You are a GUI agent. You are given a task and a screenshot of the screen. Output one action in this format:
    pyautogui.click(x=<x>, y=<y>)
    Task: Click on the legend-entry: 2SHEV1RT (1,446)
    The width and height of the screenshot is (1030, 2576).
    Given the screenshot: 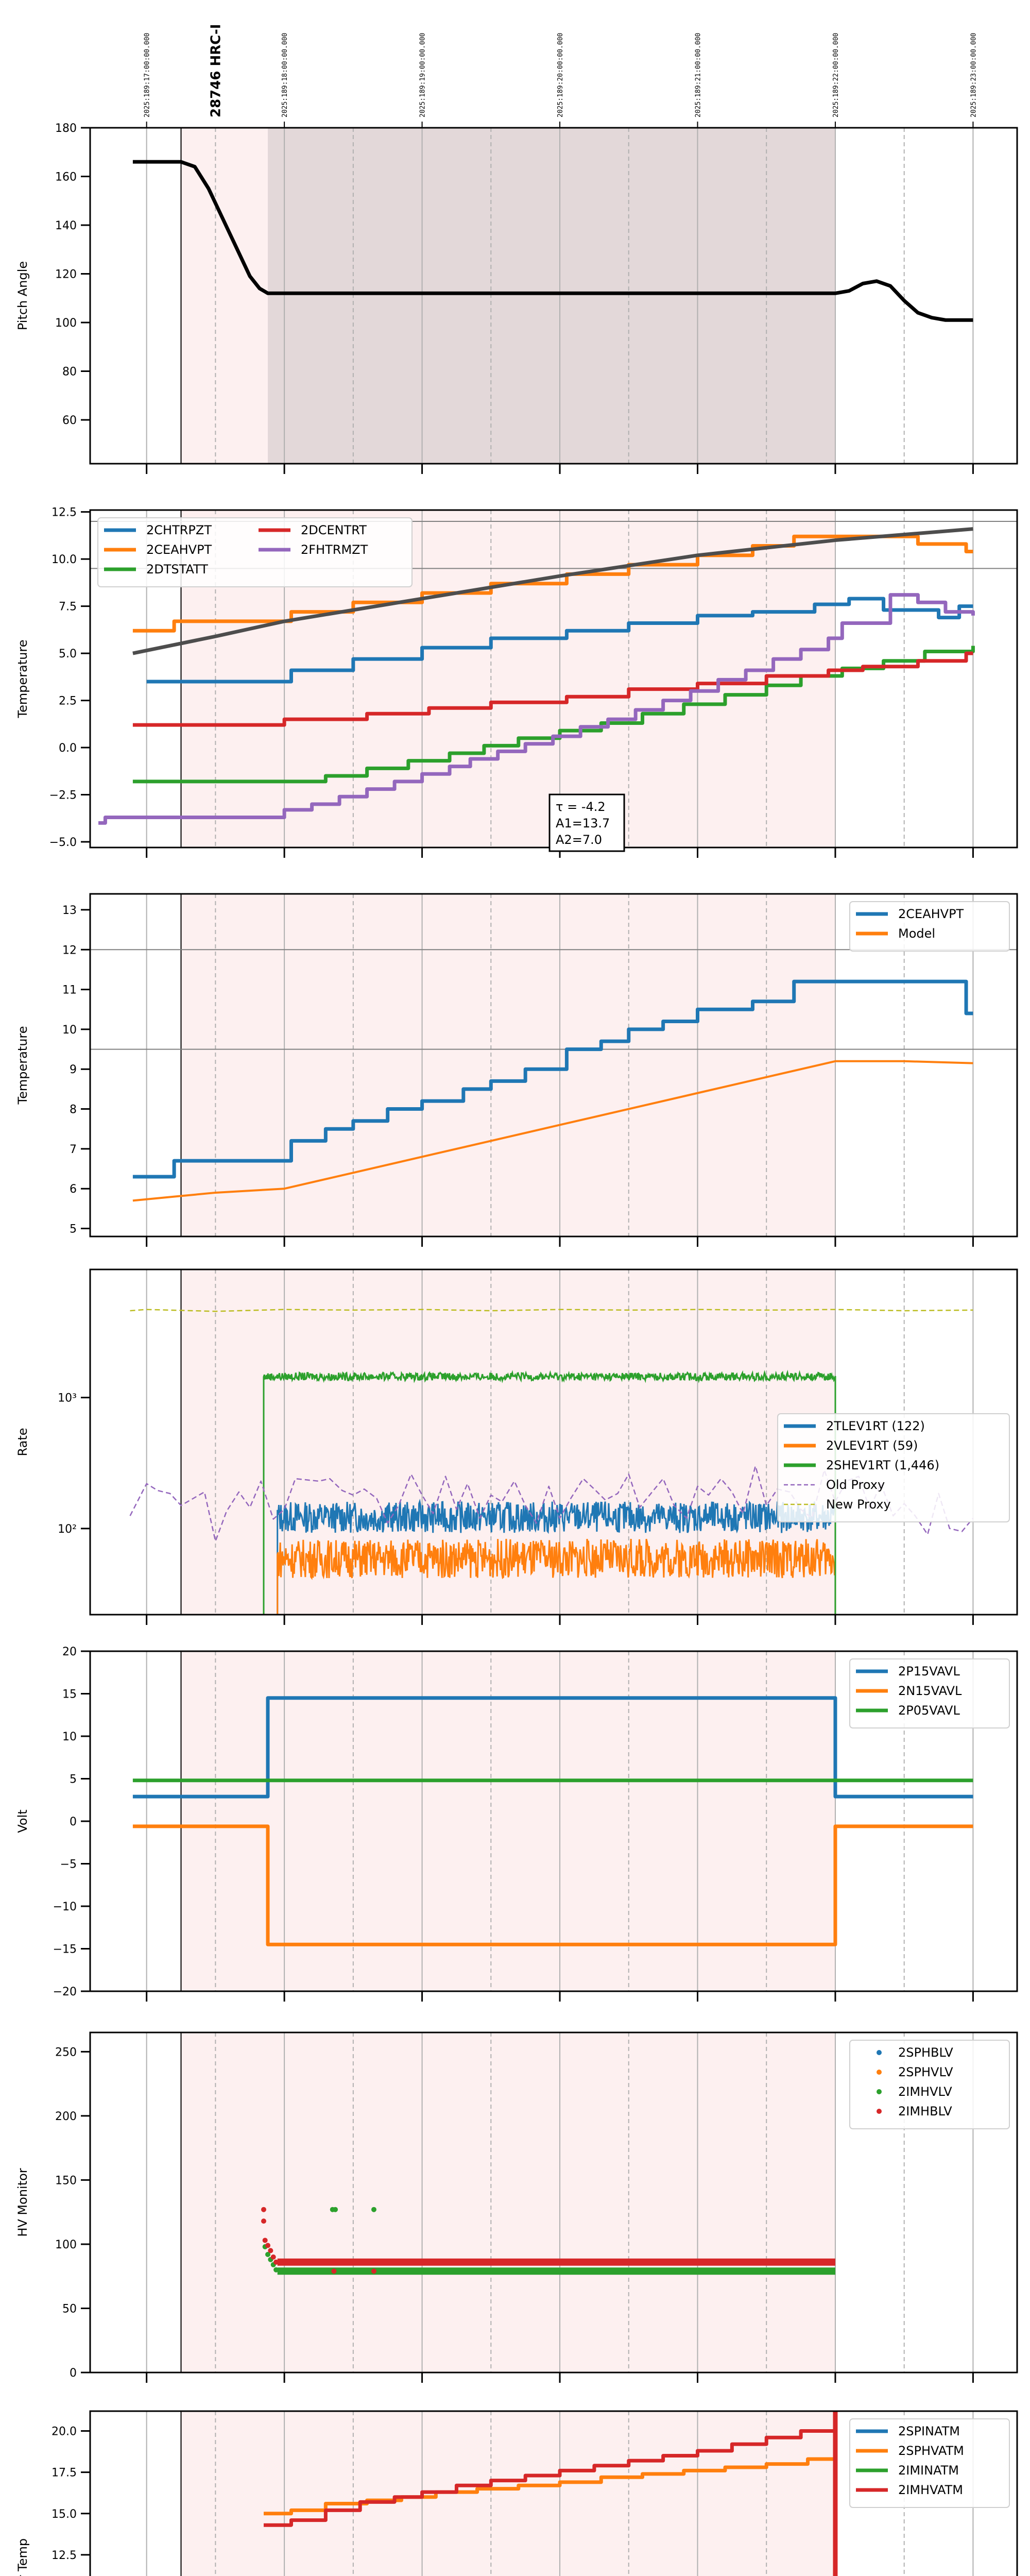 What is the action you would take?
    pyautogui.click(x=882, y=1465)
    